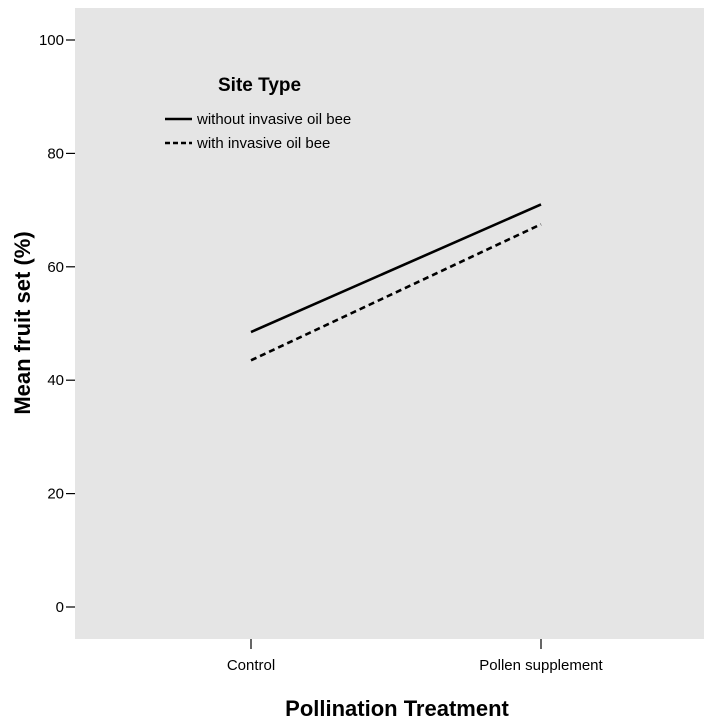 The image size is (704, 721). Describe the element at coordinates (55, 153) in the screenshot. I see `y-tick-label: 80` at that location.